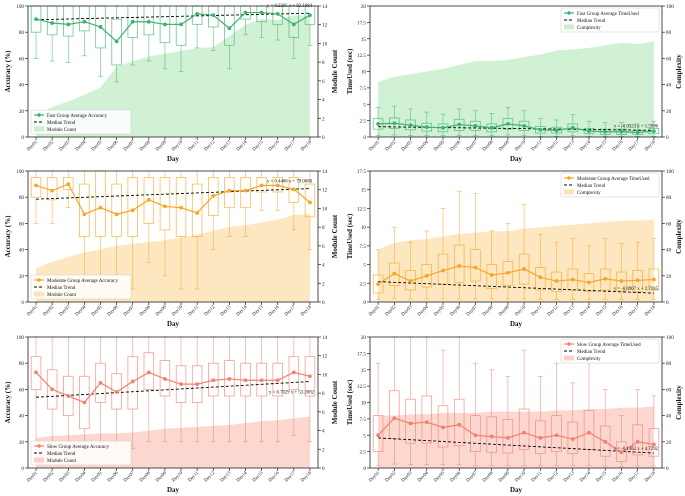  What do you see at coordinates (84, 210) in the screenshot?
I see `box-day04` at bounding box center [84, 210].